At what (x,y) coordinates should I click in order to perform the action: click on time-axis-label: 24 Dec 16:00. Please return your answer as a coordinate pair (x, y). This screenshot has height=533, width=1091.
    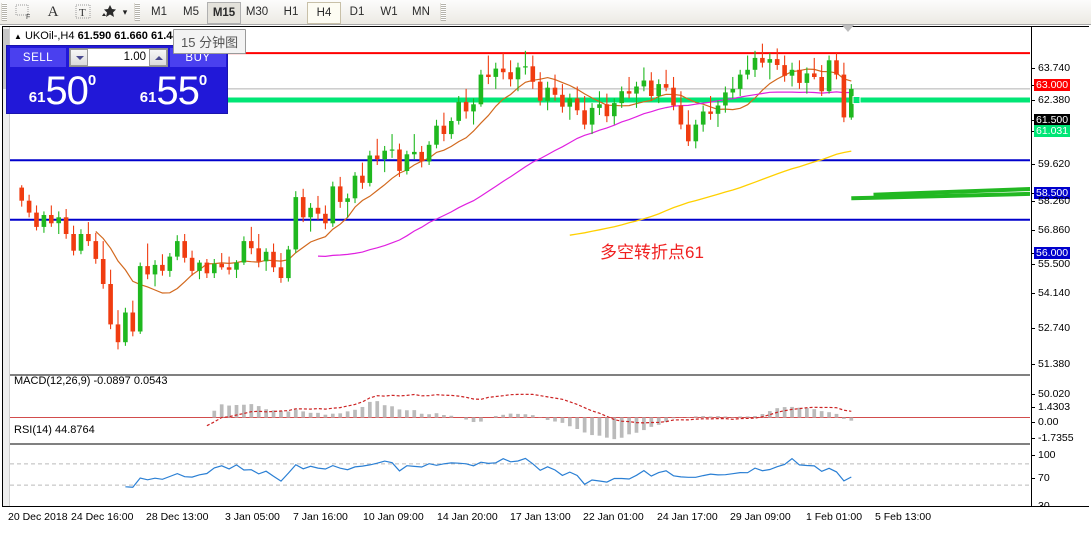
    Looking at the image, I should click on (102, 517).